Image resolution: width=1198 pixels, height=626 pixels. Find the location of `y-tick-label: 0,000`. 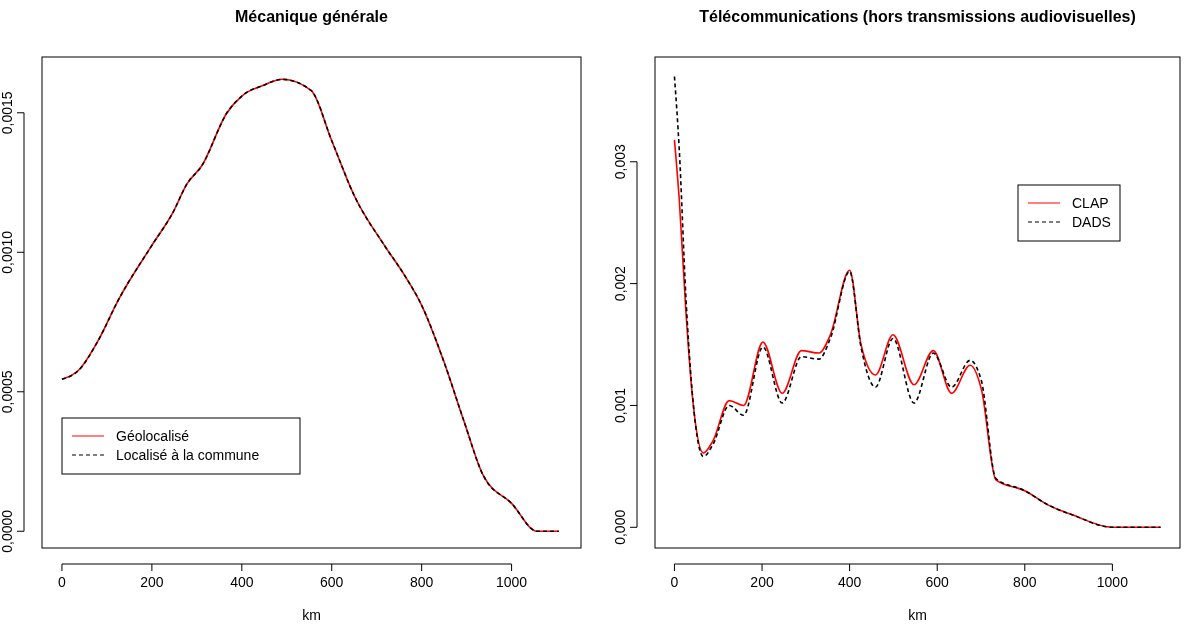

y-tick-label: 0,000 is located at coordinates (620, 527).